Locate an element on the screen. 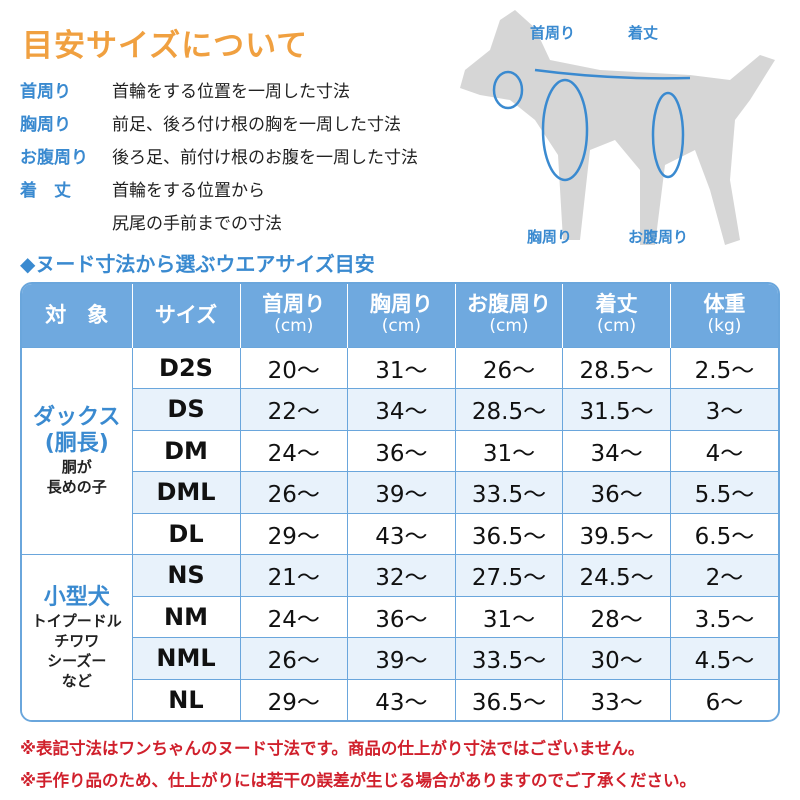 The image size is (800, 800). header-label: 着丈 is located at coordinates (616, 304).